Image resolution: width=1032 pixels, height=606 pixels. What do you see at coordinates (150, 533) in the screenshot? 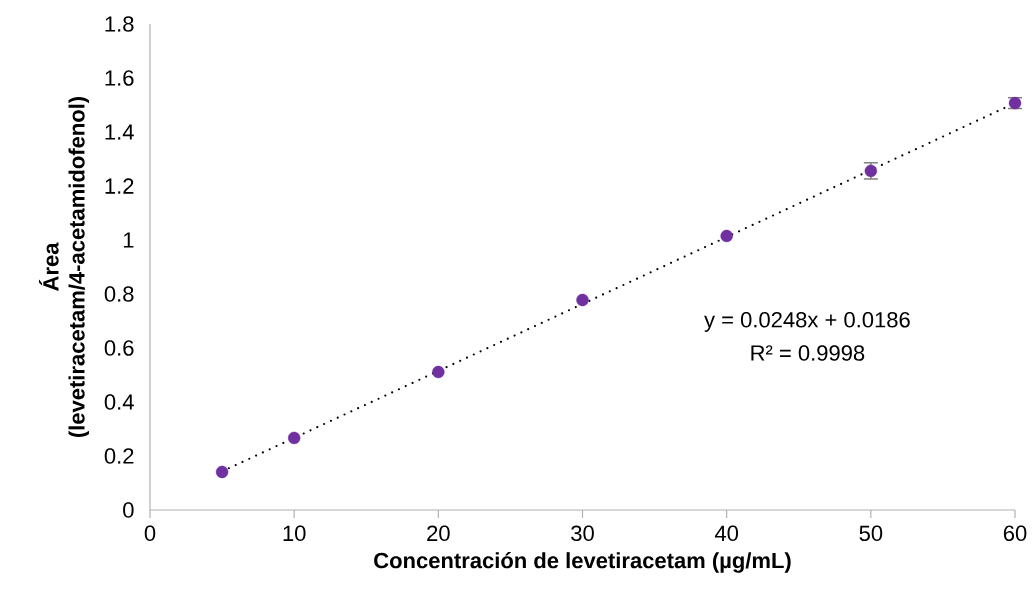
I see `x-tick-label: 0` at bounding box center [150, 533].